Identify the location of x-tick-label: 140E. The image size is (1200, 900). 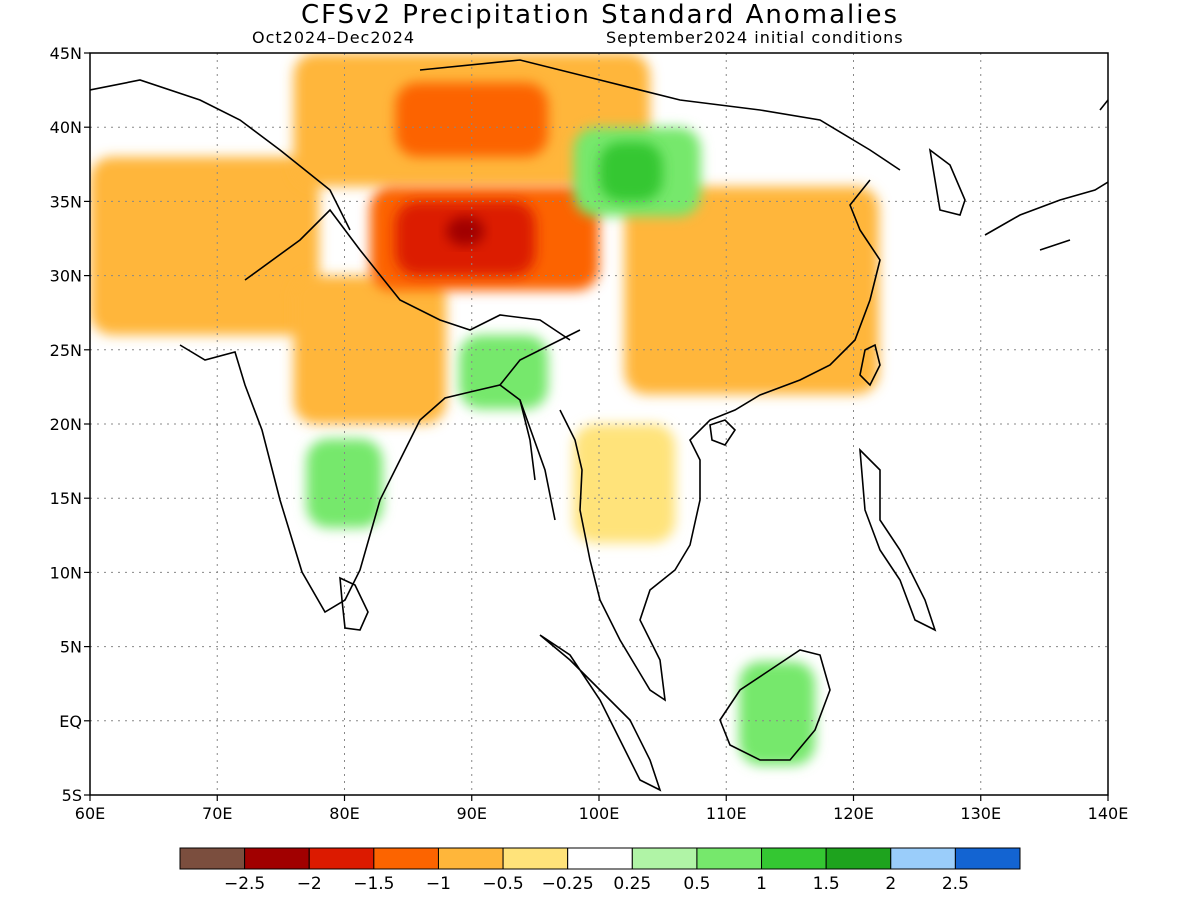
(1108, 813).